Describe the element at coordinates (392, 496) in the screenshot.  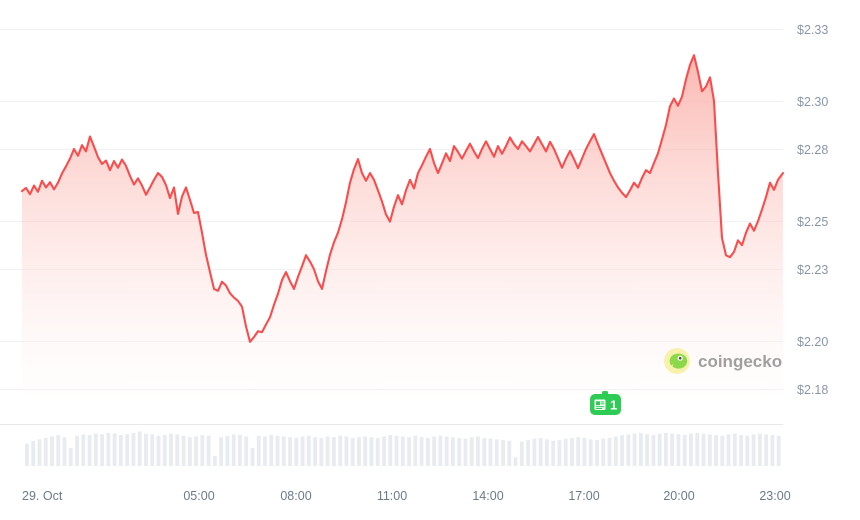
I see `x-axis-tick-label: 11:00` at that location.